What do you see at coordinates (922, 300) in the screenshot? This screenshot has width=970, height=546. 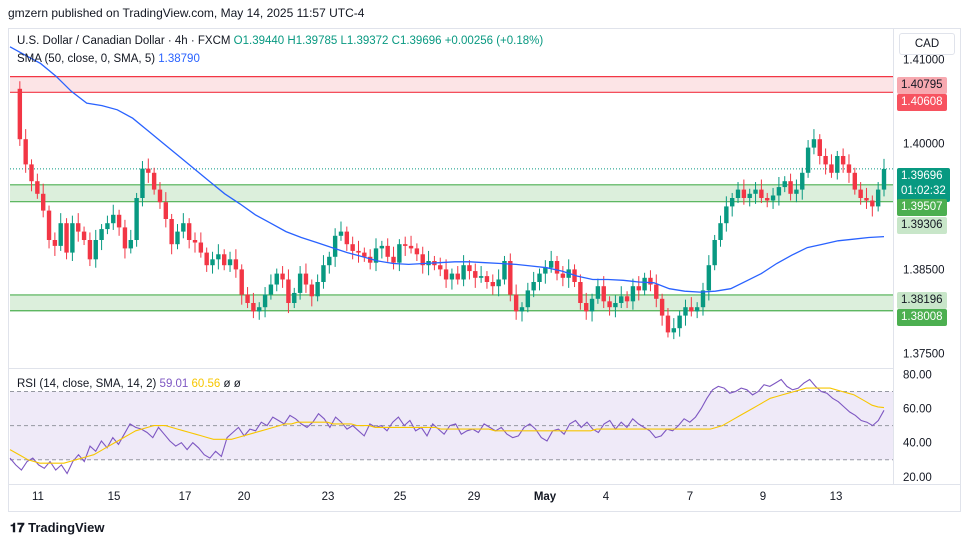 I see `green-zone-2-top-tag: 1.38196` at bounding box center [922, 300].